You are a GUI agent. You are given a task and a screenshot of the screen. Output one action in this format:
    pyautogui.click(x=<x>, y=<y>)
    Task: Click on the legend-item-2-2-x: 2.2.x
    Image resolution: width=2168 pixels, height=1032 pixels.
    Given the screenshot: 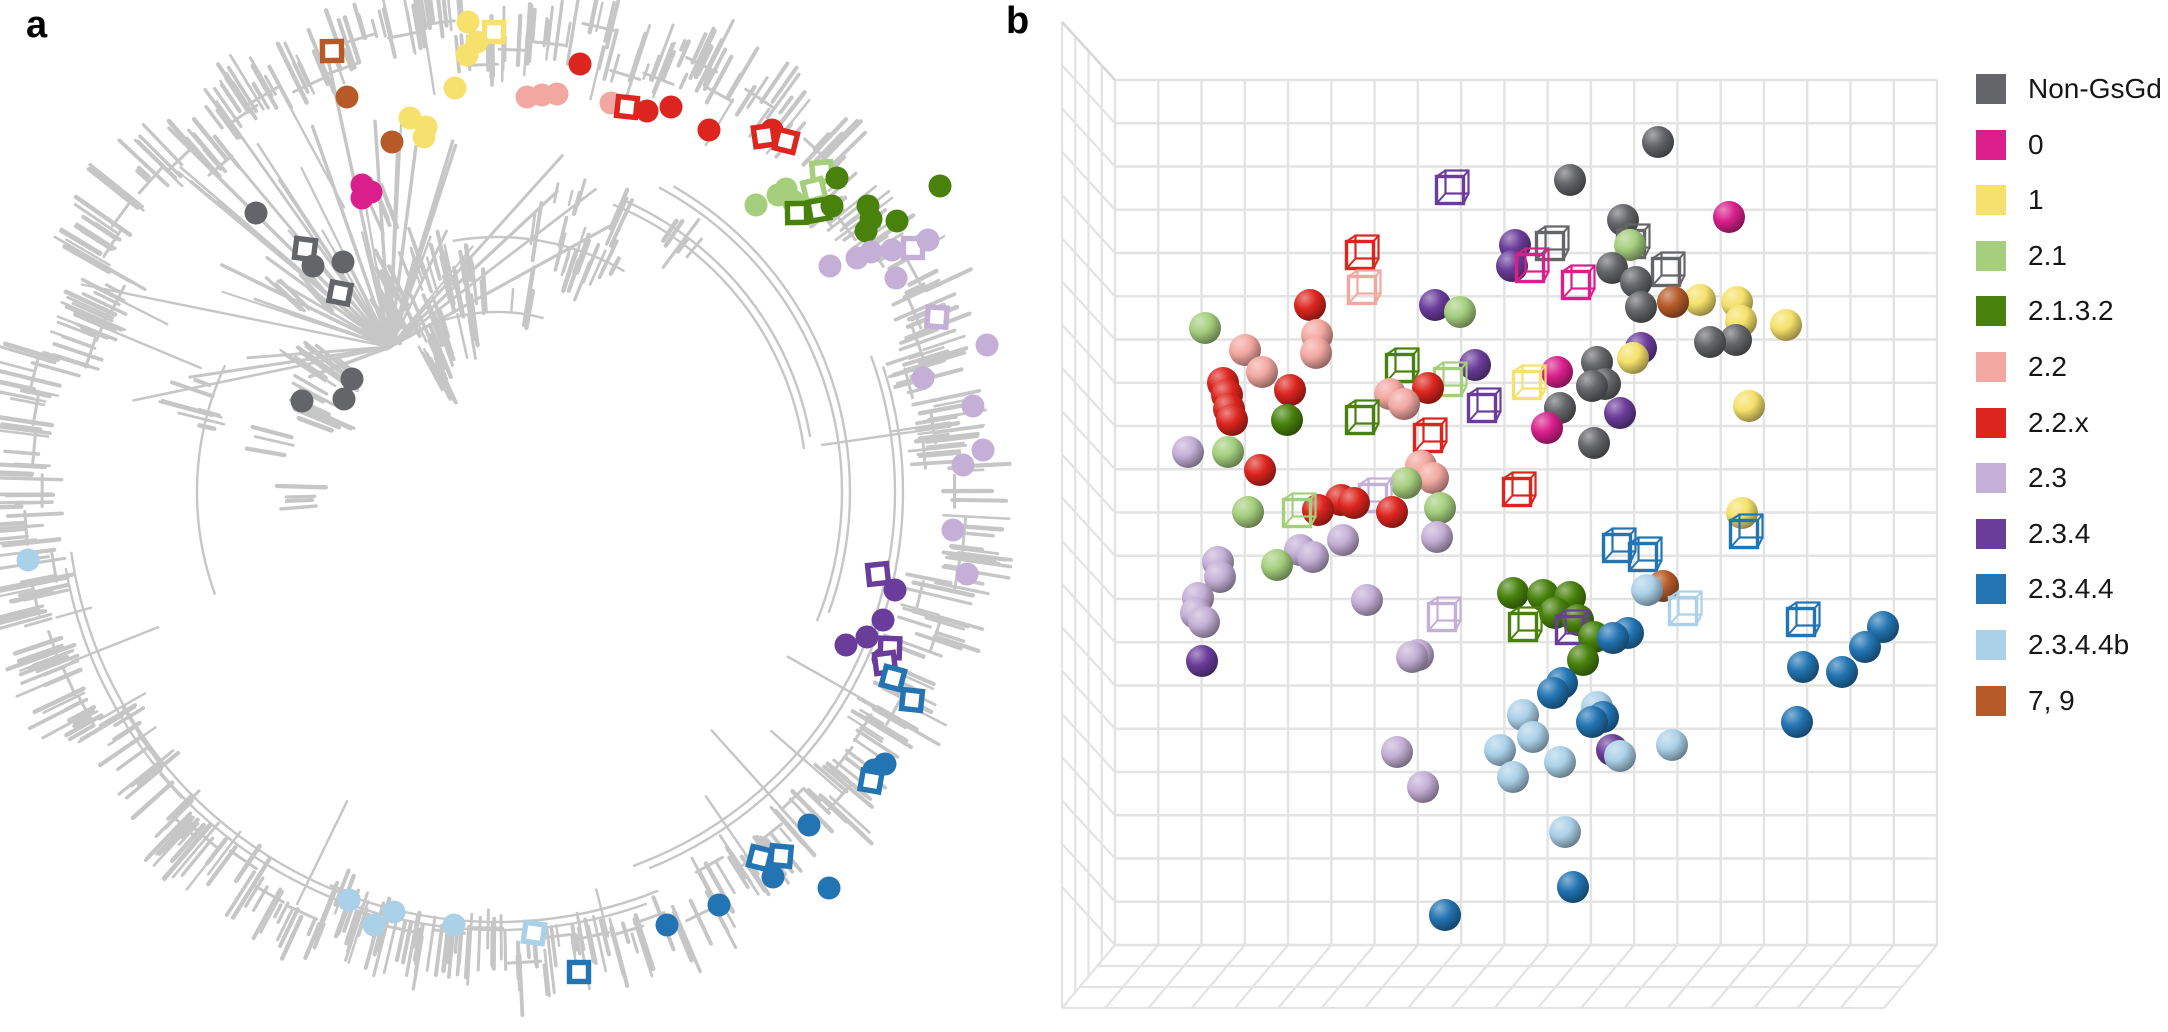 What is the action you would take?
    pyautogui.click(x=2032, y=422)
    